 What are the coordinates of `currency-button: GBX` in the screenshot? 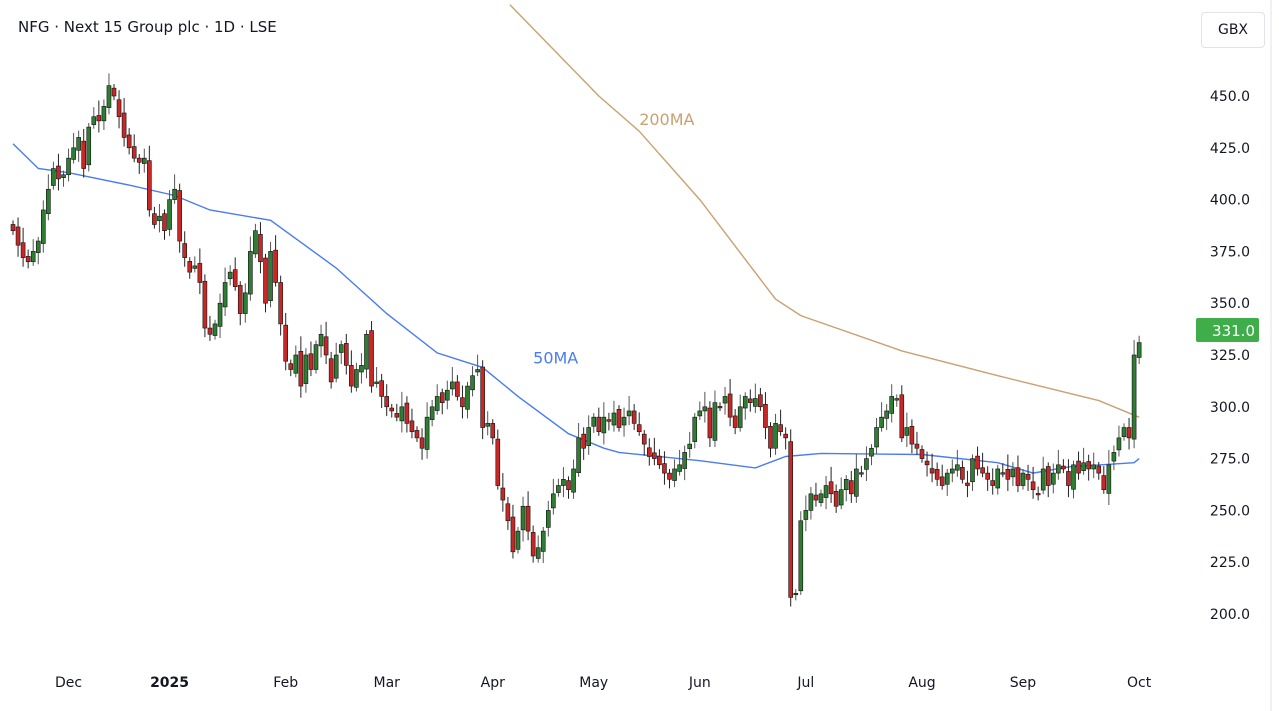 It's located at (1233, 30).